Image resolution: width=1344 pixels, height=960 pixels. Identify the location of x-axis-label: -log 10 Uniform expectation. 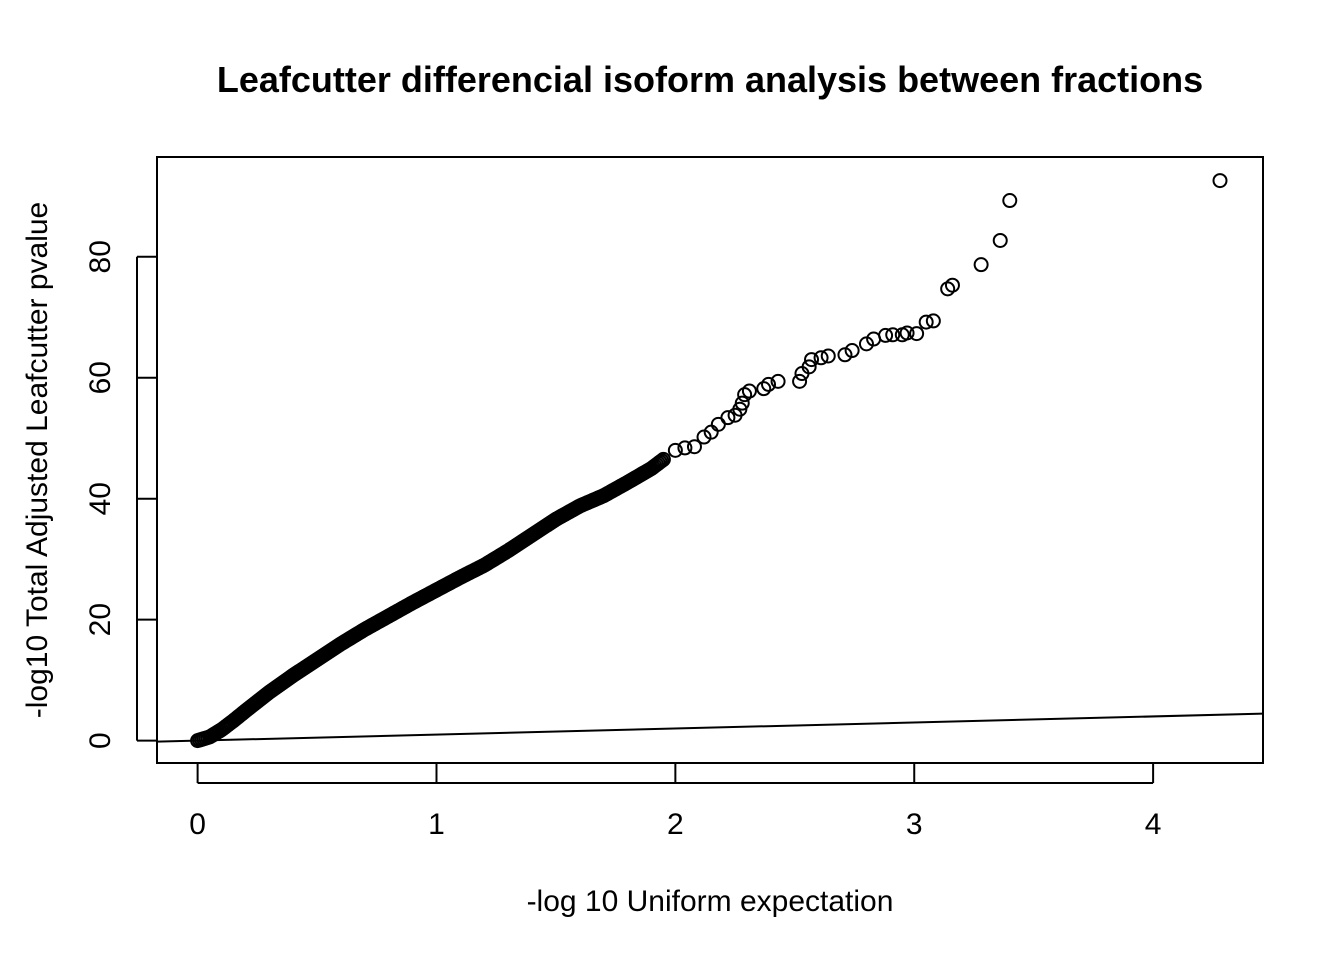
(710, 901).